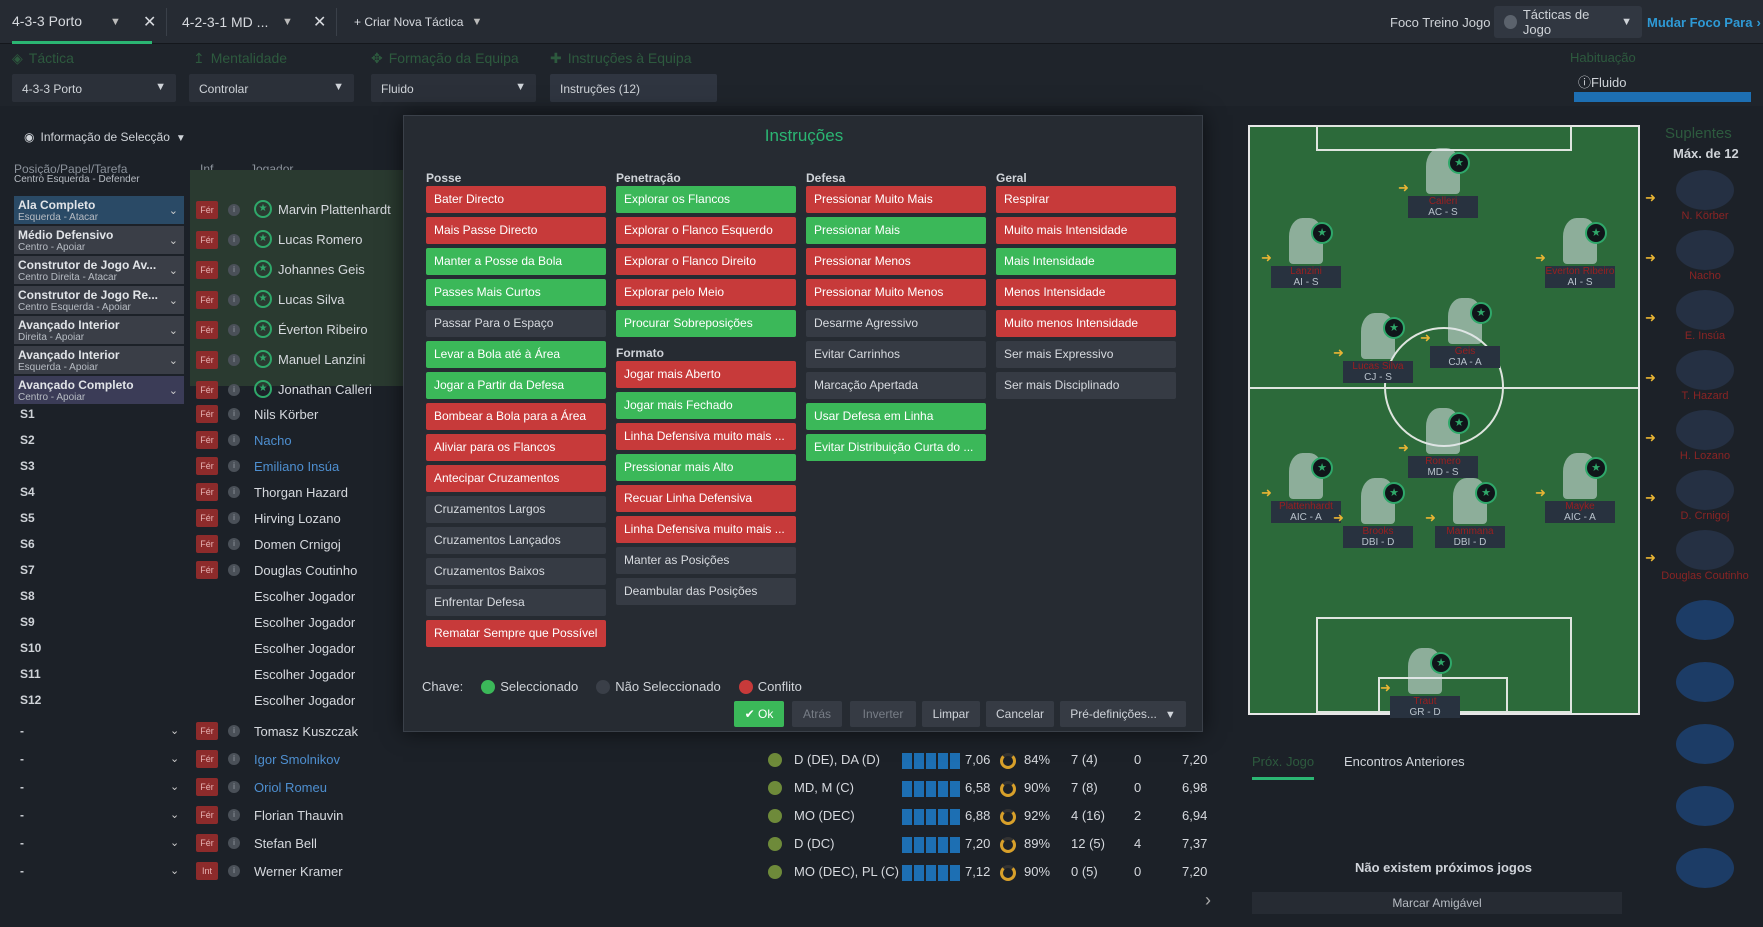 Image resolution: width=1763 pixels, height=927 pixels. Describe the element at coordinates (1020, 714) in the screenshot. I see `cancel-button: Cancelar` at that location.